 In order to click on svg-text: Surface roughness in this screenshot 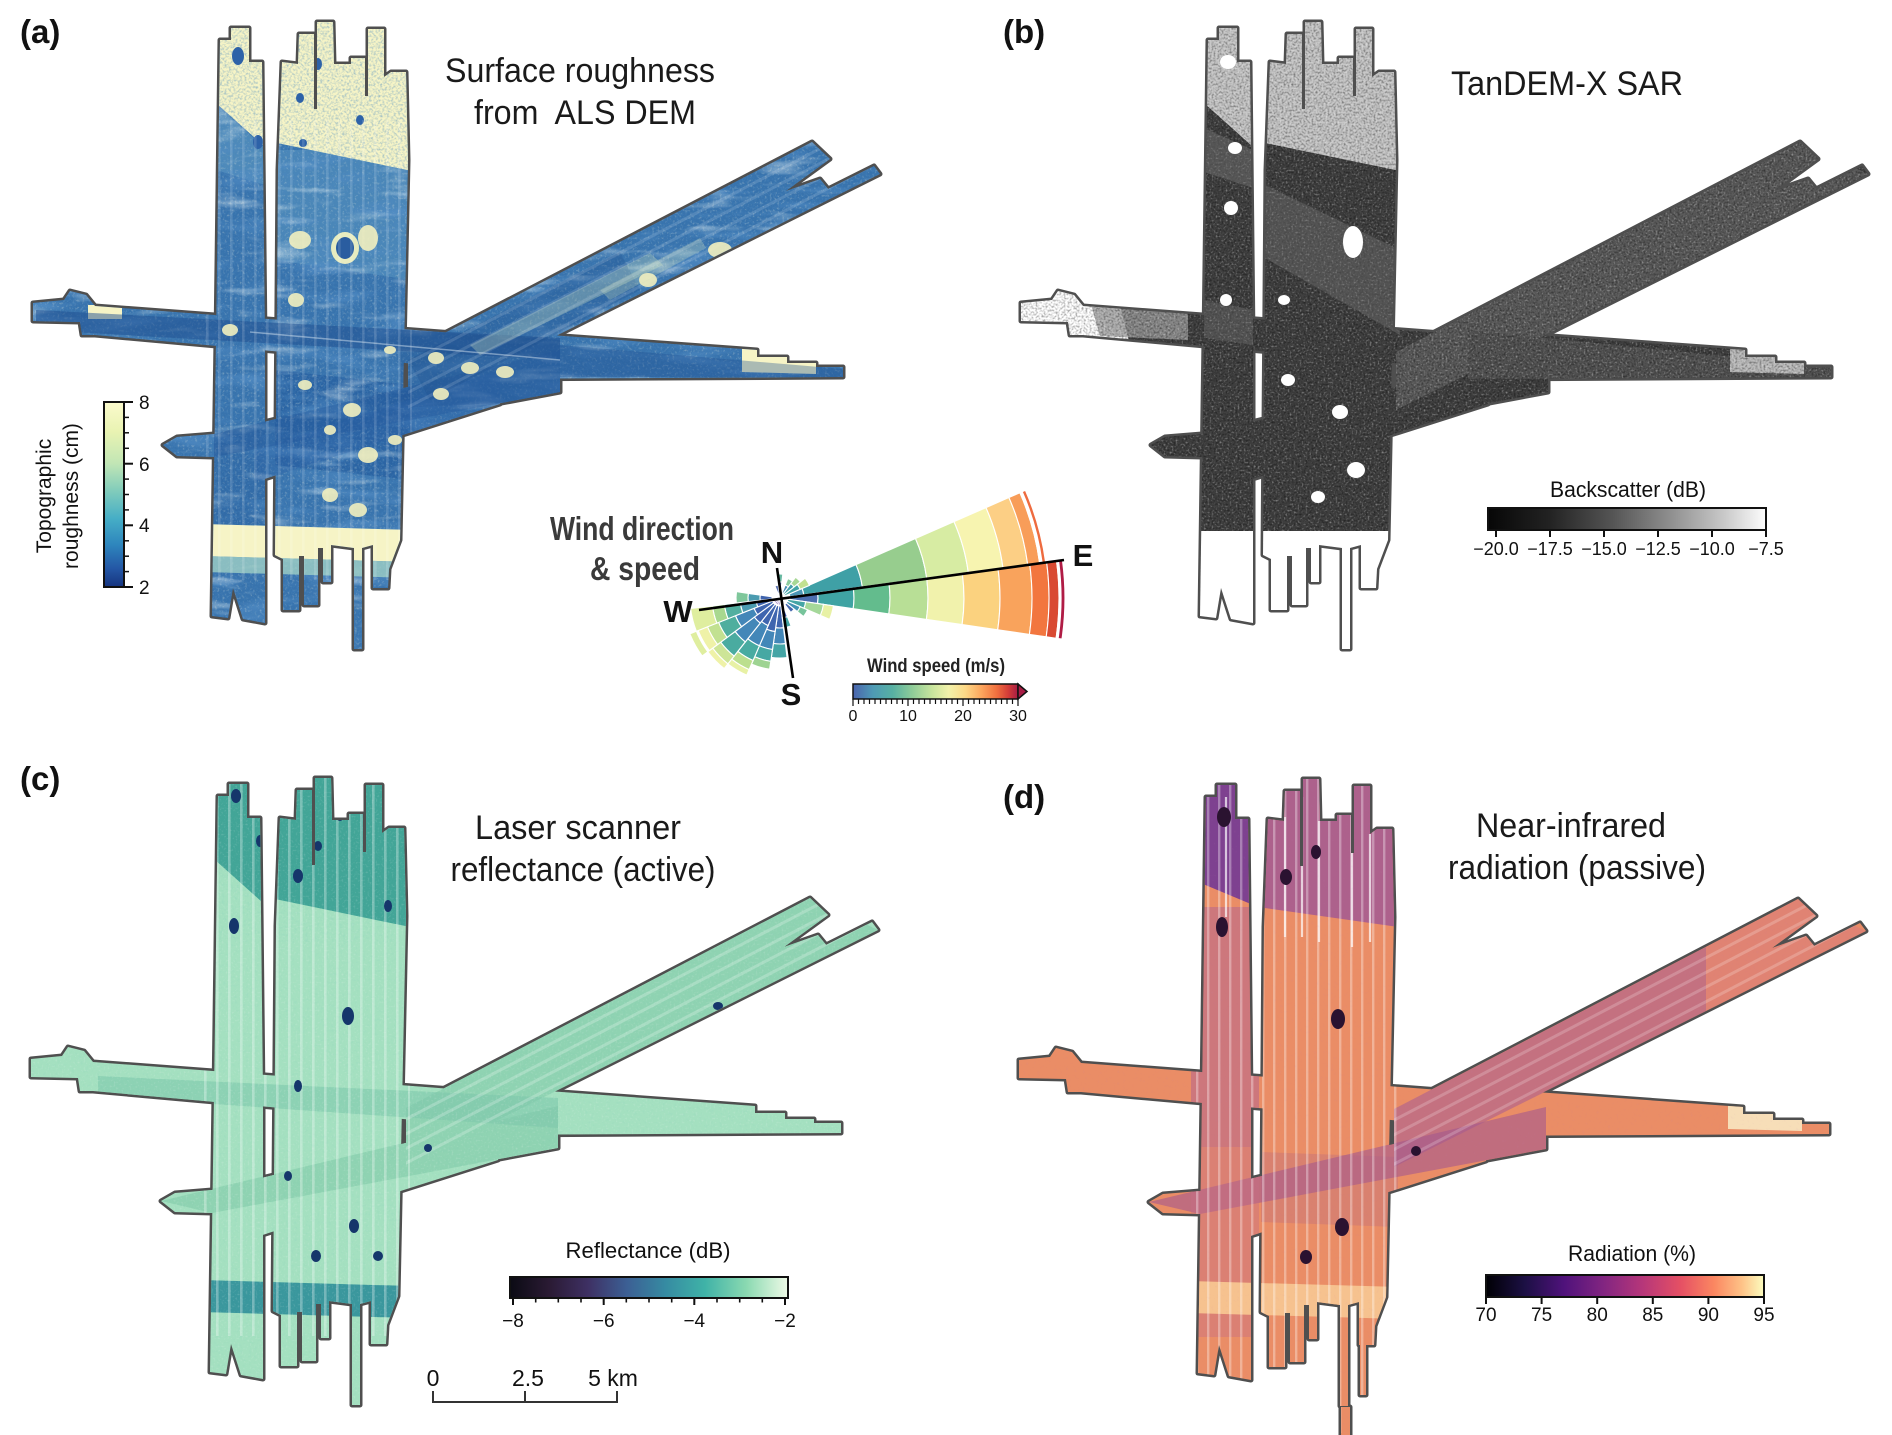, I will do `click(580, 71)`.